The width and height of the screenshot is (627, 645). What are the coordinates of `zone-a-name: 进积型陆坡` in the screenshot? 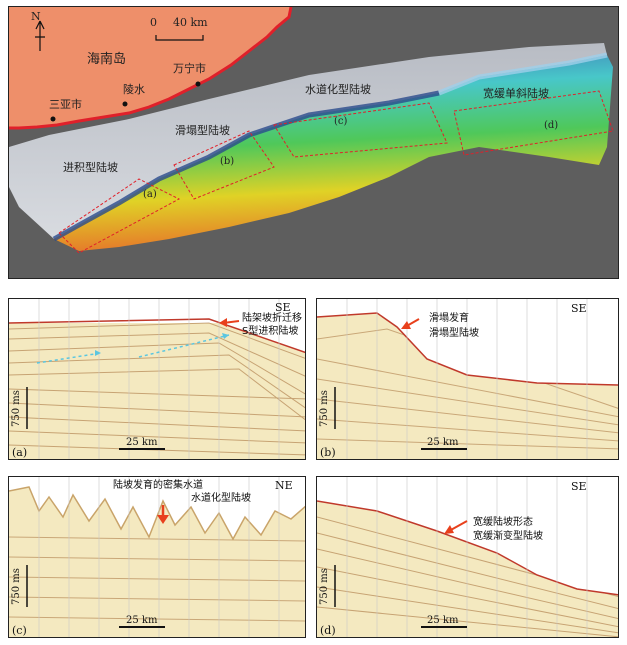 It's located at (90, 167).